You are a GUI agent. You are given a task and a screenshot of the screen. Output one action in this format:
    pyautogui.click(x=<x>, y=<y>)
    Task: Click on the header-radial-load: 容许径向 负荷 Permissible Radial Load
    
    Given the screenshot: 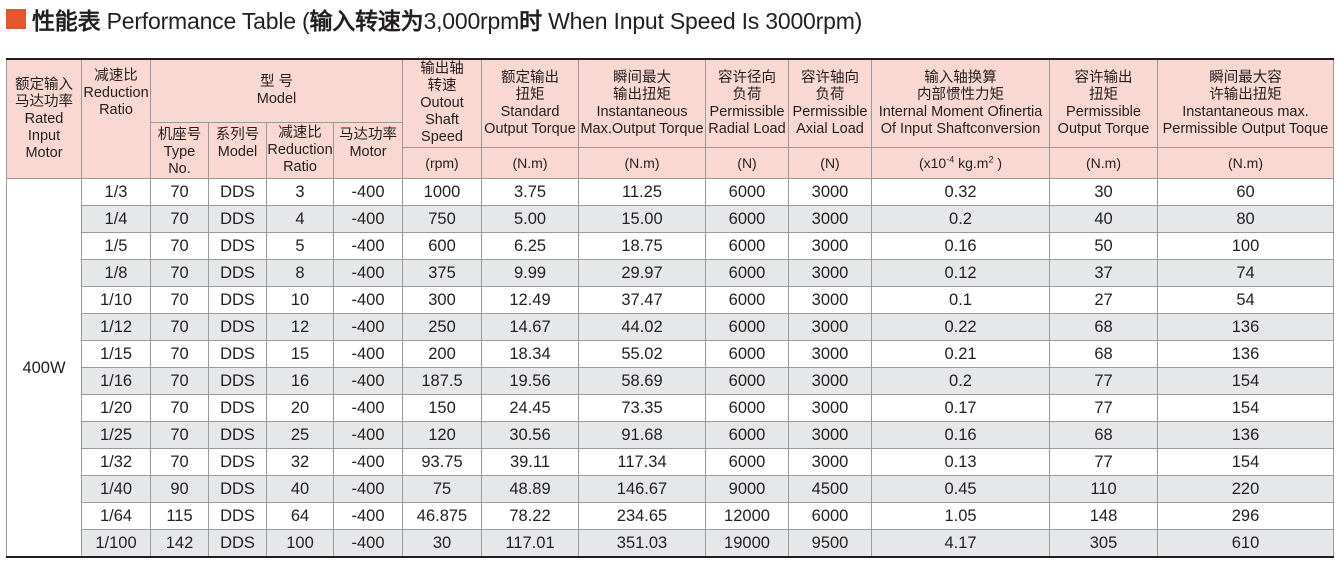 What is the action you would take?
    pyautogui.click(x=747, y=103)
    